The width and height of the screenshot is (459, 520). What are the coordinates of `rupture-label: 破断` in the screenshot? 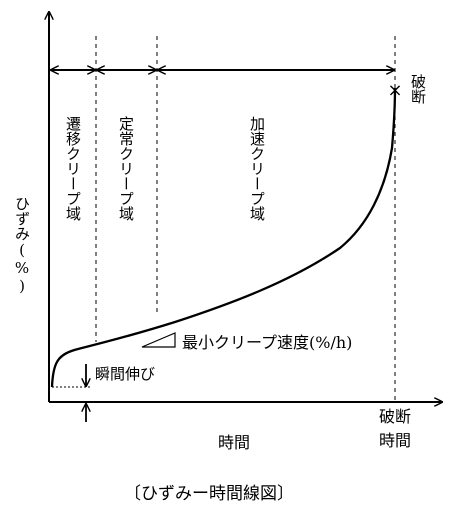 It's located at (418, 89).